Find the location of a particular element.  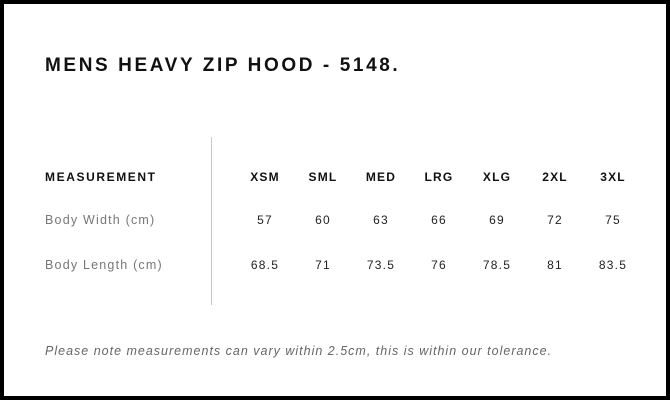

measurement-value: 83.5 is located at coordinates (613, 265).